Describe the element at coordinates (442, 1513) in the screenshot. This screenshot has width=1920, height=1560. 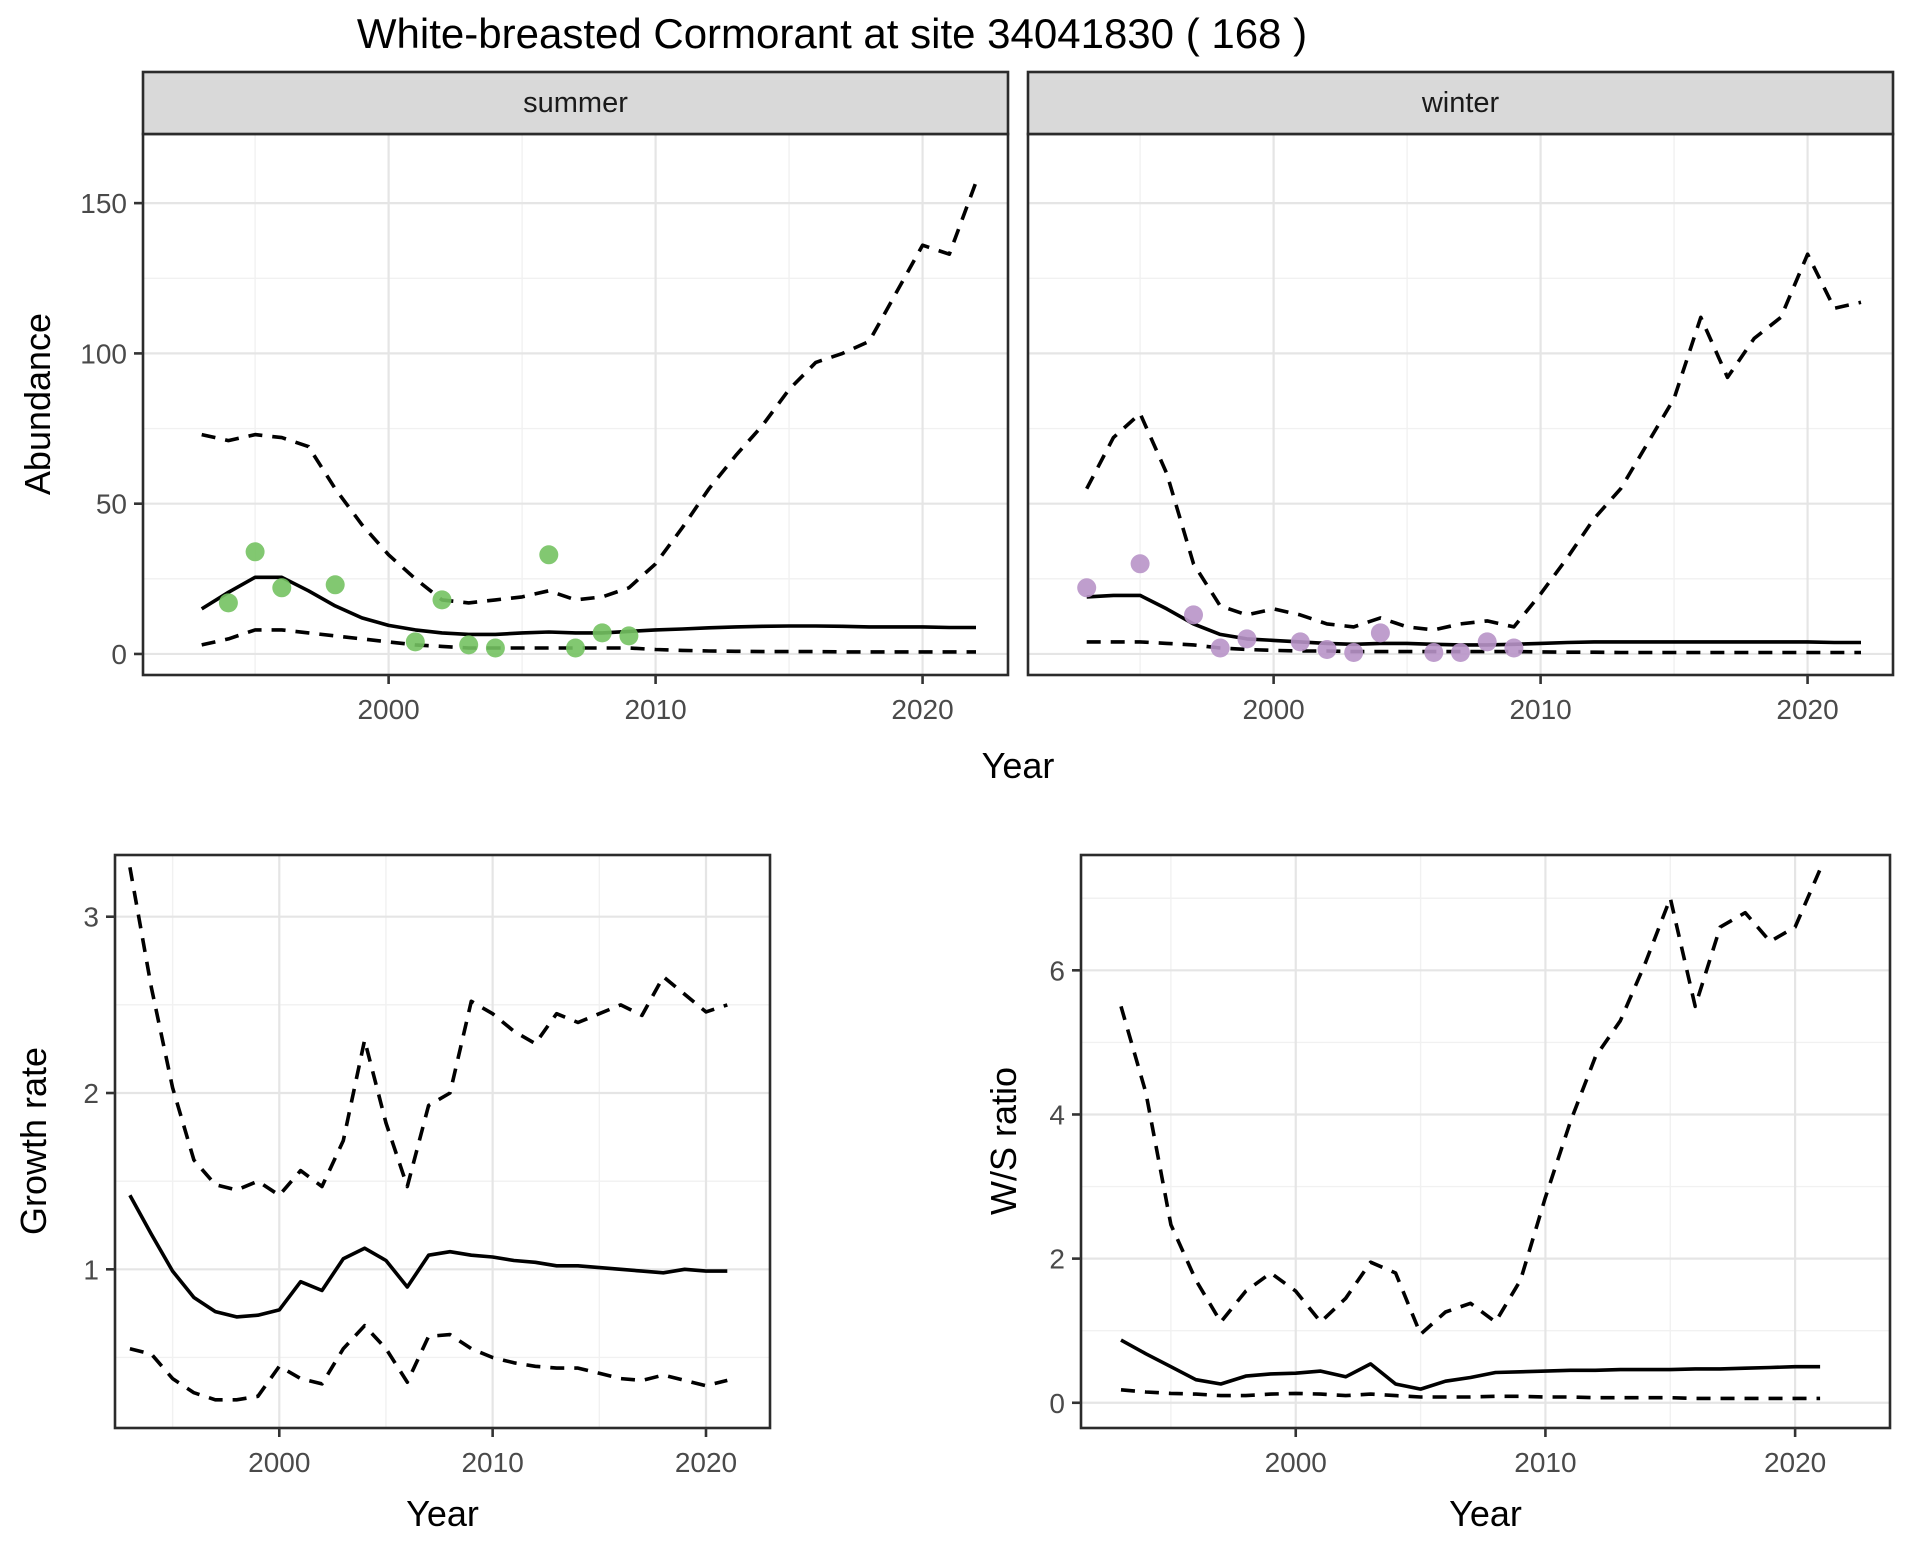
I see `growth-rate-x-axis-title: Year` at that location.